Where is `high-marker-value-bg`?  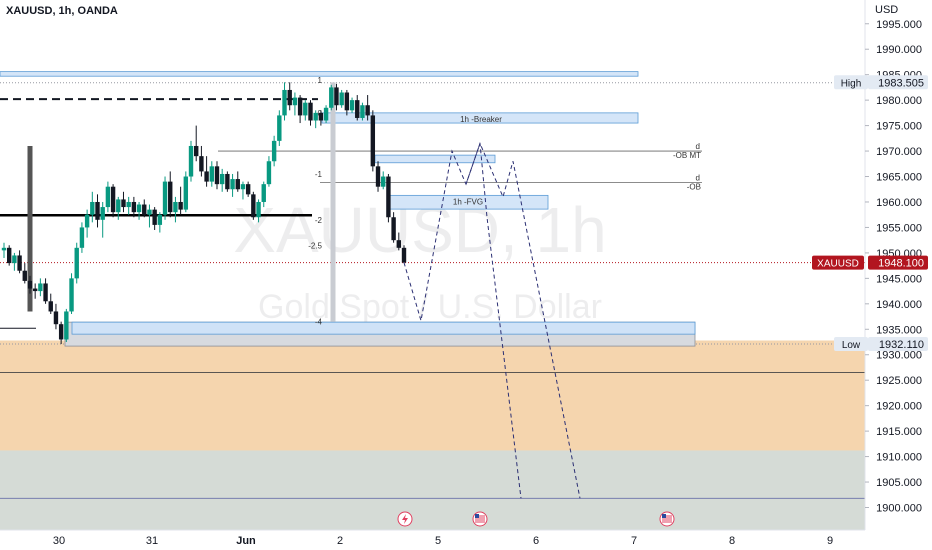
high-marker-value-bg is located at coordinates (898, 82).